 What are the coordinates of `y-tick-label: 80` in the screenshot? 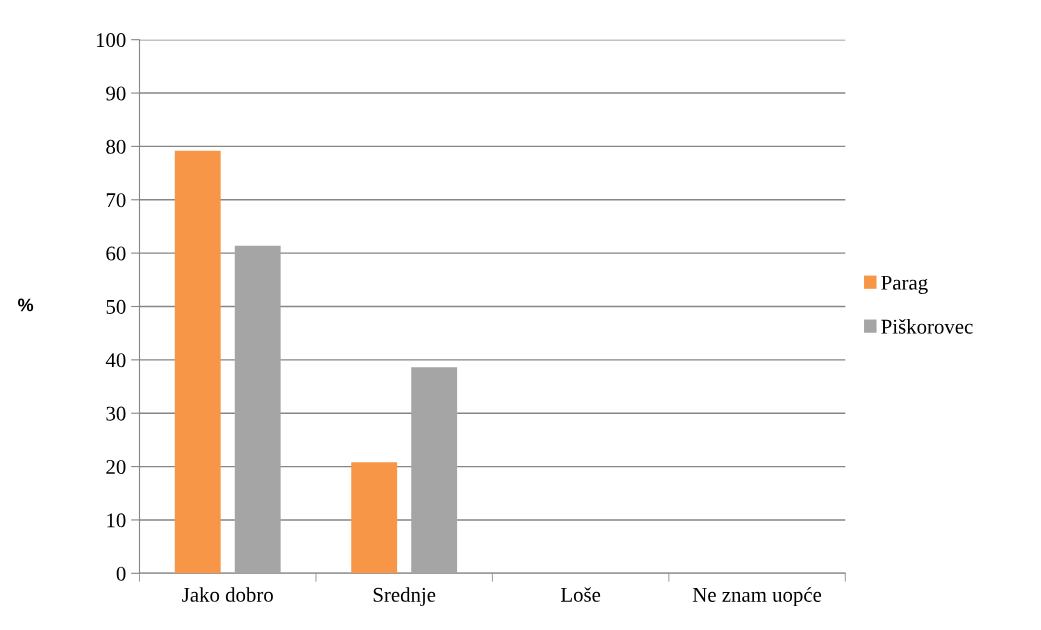 It's located at (116, 146).